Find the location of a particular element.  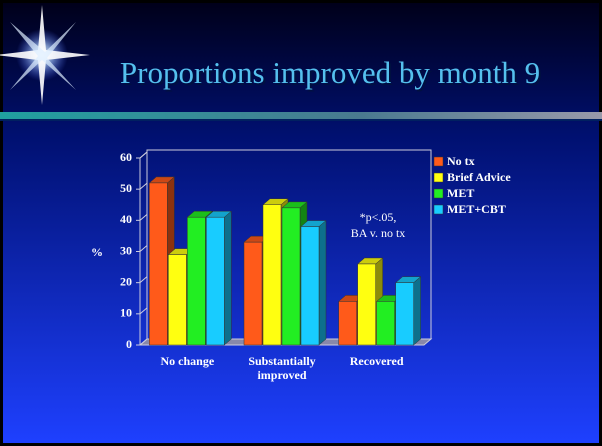

title-rule-shadow is located at coordinates (301, 120).